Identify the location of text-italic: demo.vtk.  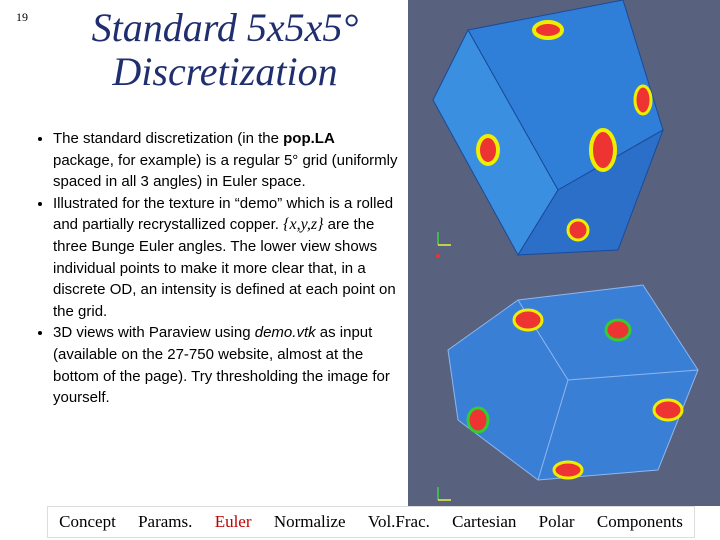
(285, 333).